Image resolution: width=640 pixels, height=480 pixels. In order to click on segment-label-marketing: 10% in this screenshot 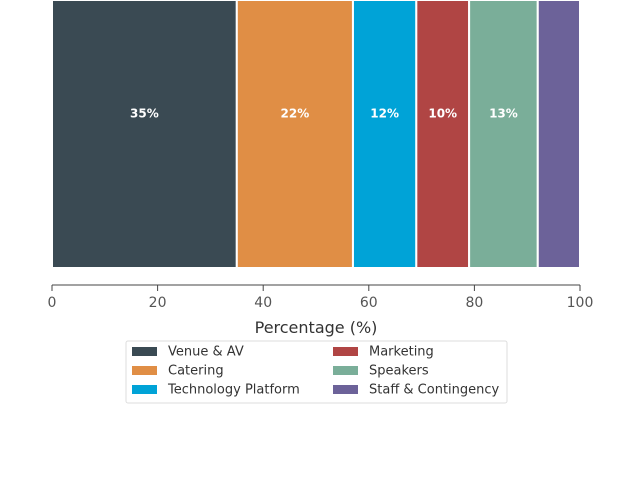, I will do `click(442, 114)`.